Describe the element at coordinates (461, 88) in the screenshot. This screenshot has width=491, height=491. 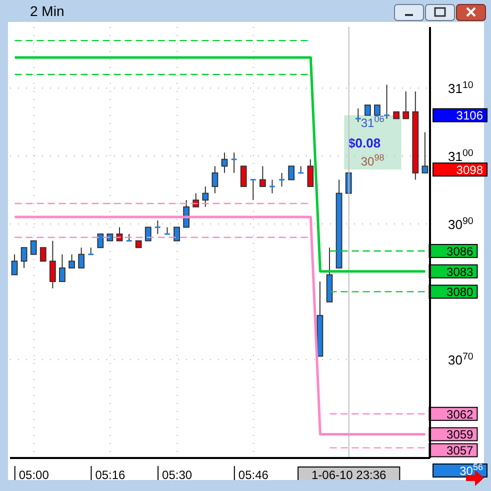
I see `y-tick-label: 31$^{10}$` at that location.